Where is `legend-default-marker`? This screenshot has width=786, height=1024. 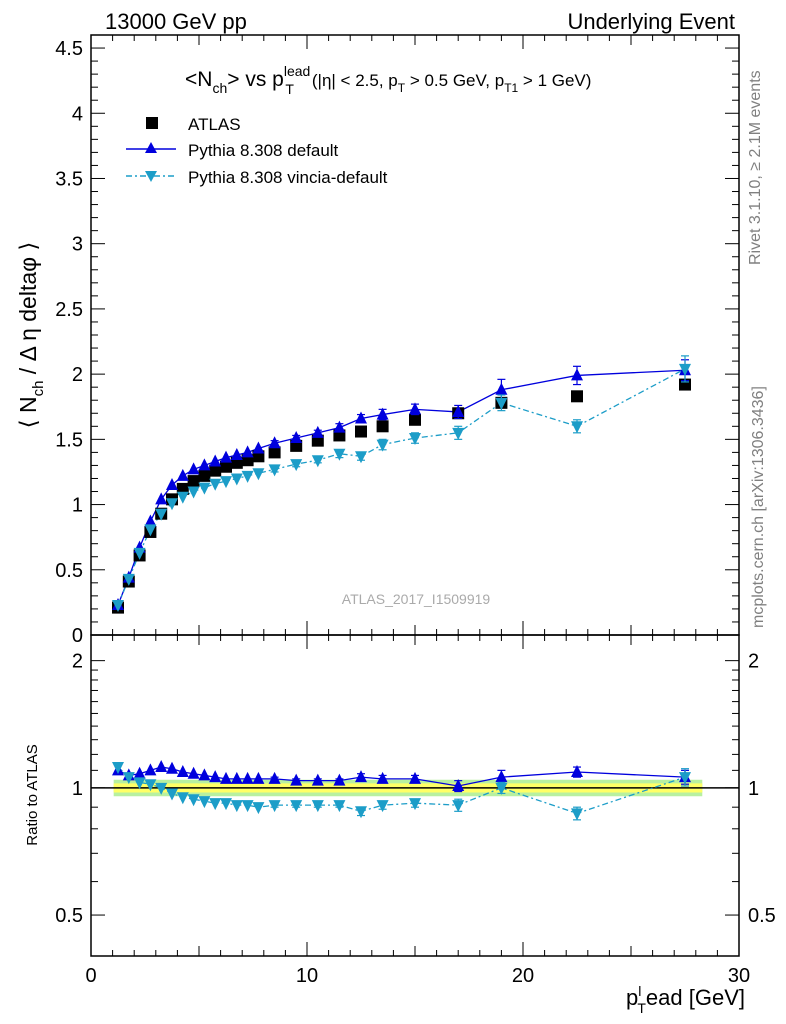
legend-default-marker is located at coordinates (151, 147).